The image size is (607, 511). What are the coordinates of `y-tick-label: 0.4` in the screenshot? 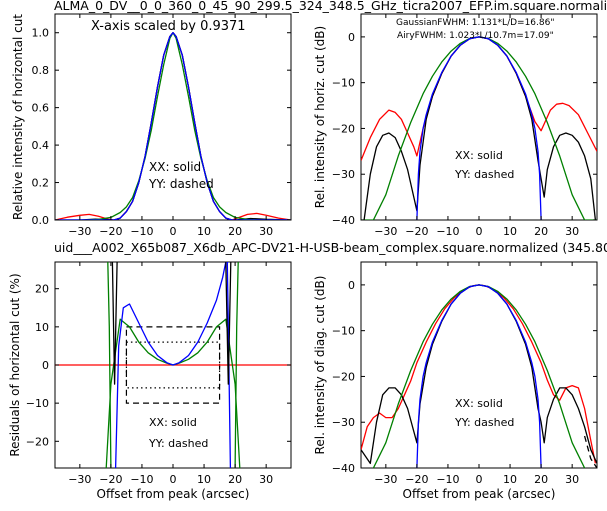 It's located at (41, 145).